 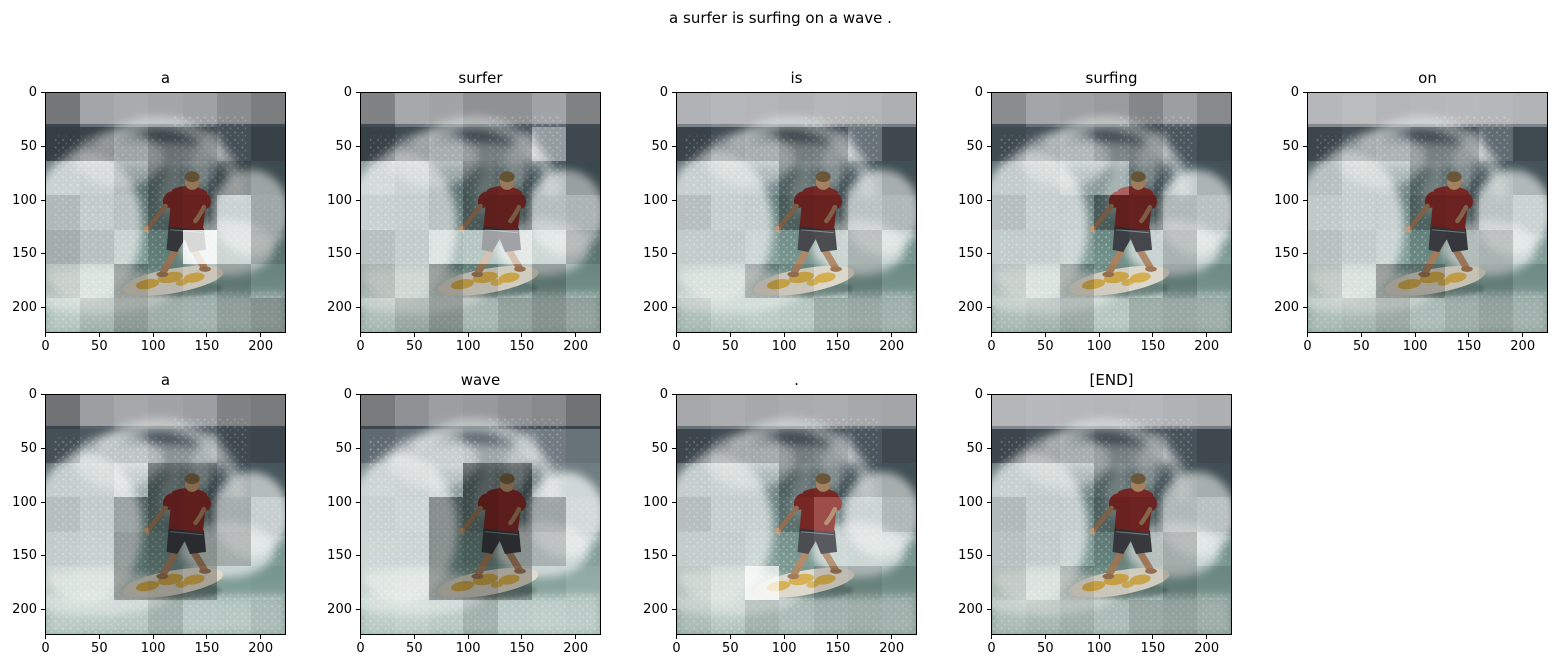 What do you see at coordinates (339, 502) in the screenshot?
I see `y-tick-label: 100` at bounding box center [339, 502].